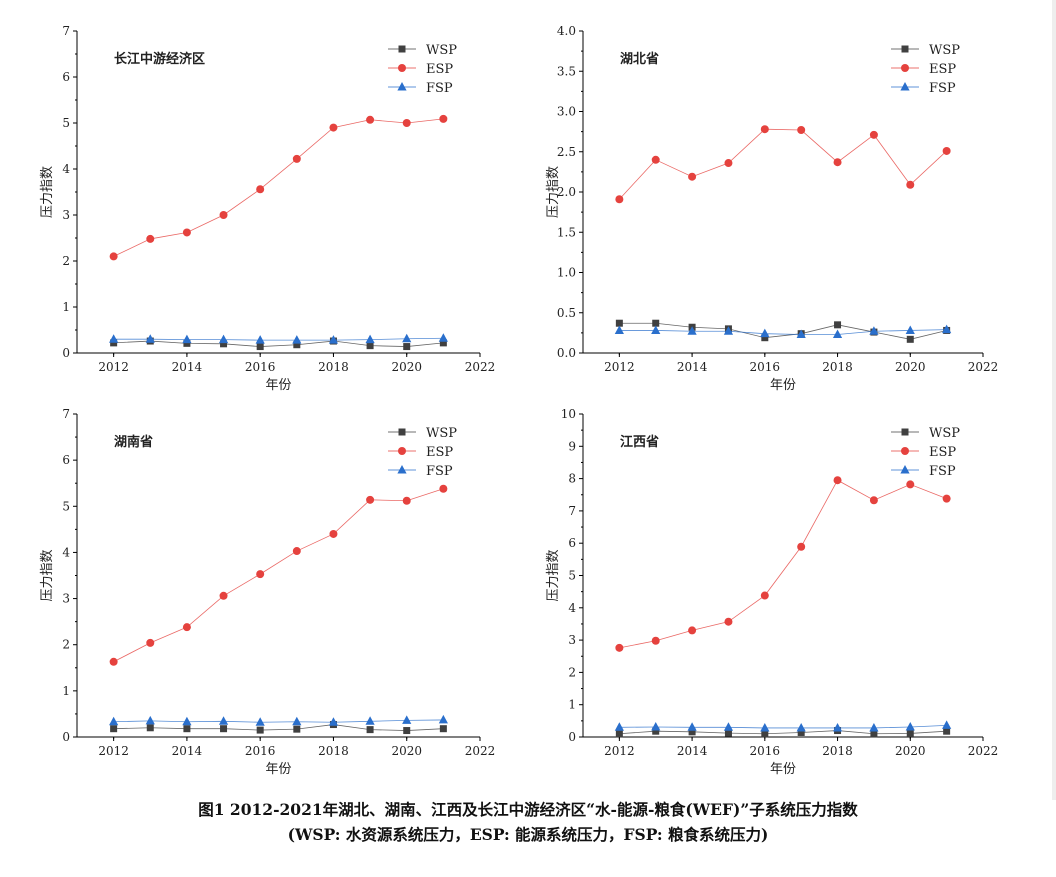 The image size is (1056, 877). Describe the element at coordinates (406, 751) in the screenshot. I see `x-tick-label: 2020` at that location.